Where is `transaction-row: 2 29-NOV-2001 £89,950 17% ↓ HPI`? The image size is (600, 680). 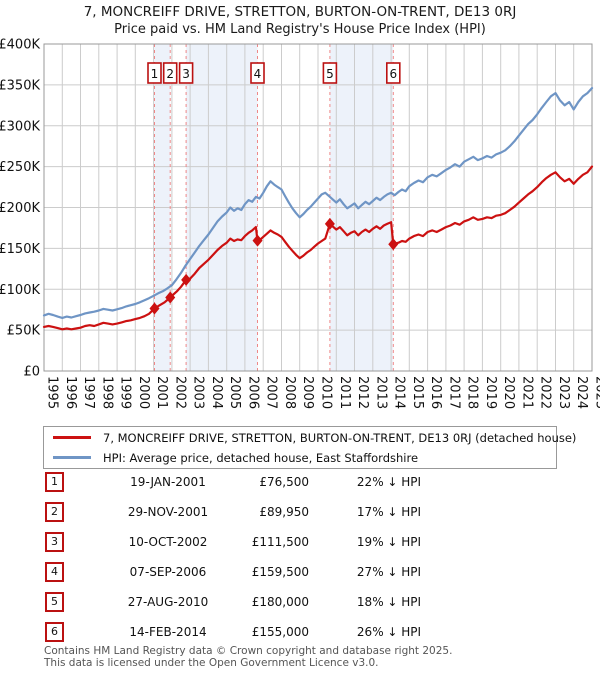 transaction-row: 2 29-NOV-2001 £89,950 17% ↓ HPI is located at coordinates (300, 514).